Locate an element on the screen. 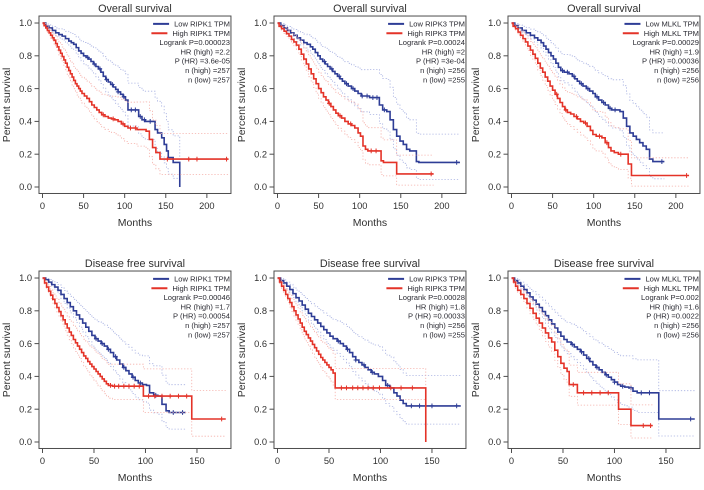 This screenshot has width=704, height=490. stat-annotation: n (high) =257 is located at coordinates (207, 70).